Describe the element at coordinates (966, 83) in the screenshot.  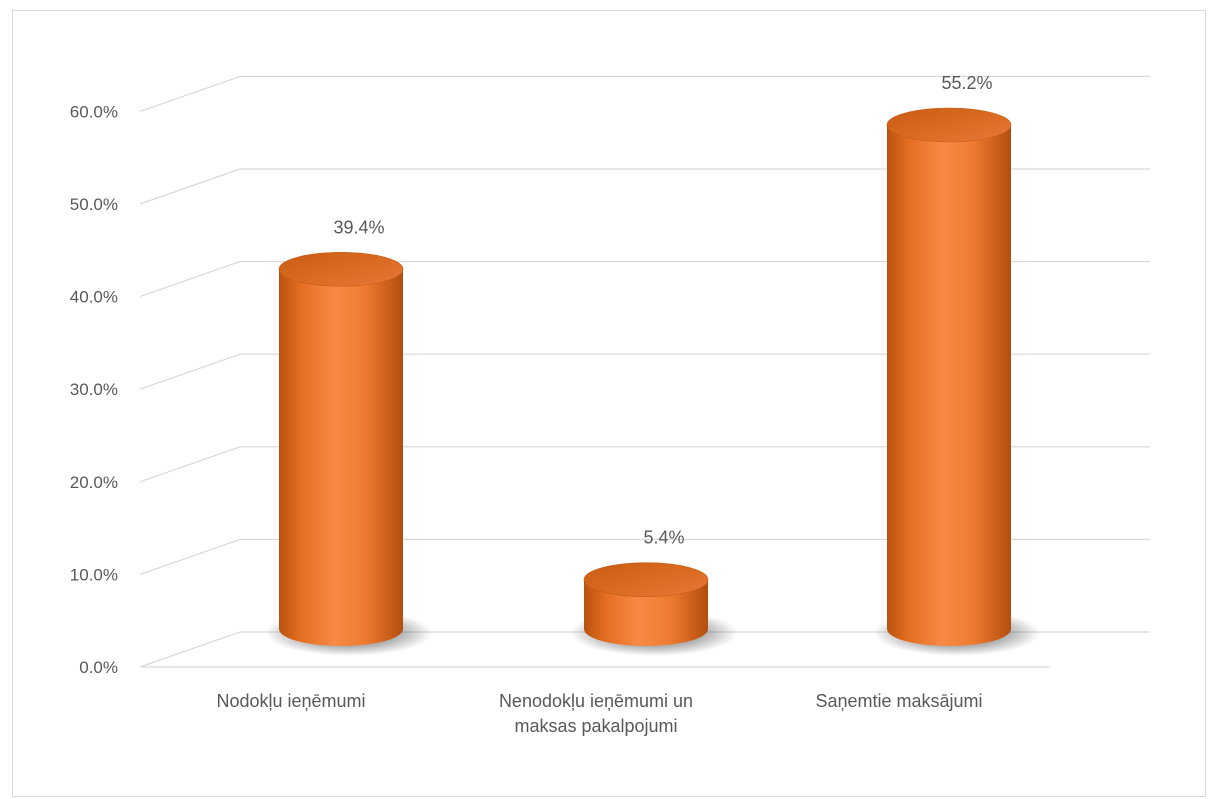
I see `data-label: 55.2%` at that location.